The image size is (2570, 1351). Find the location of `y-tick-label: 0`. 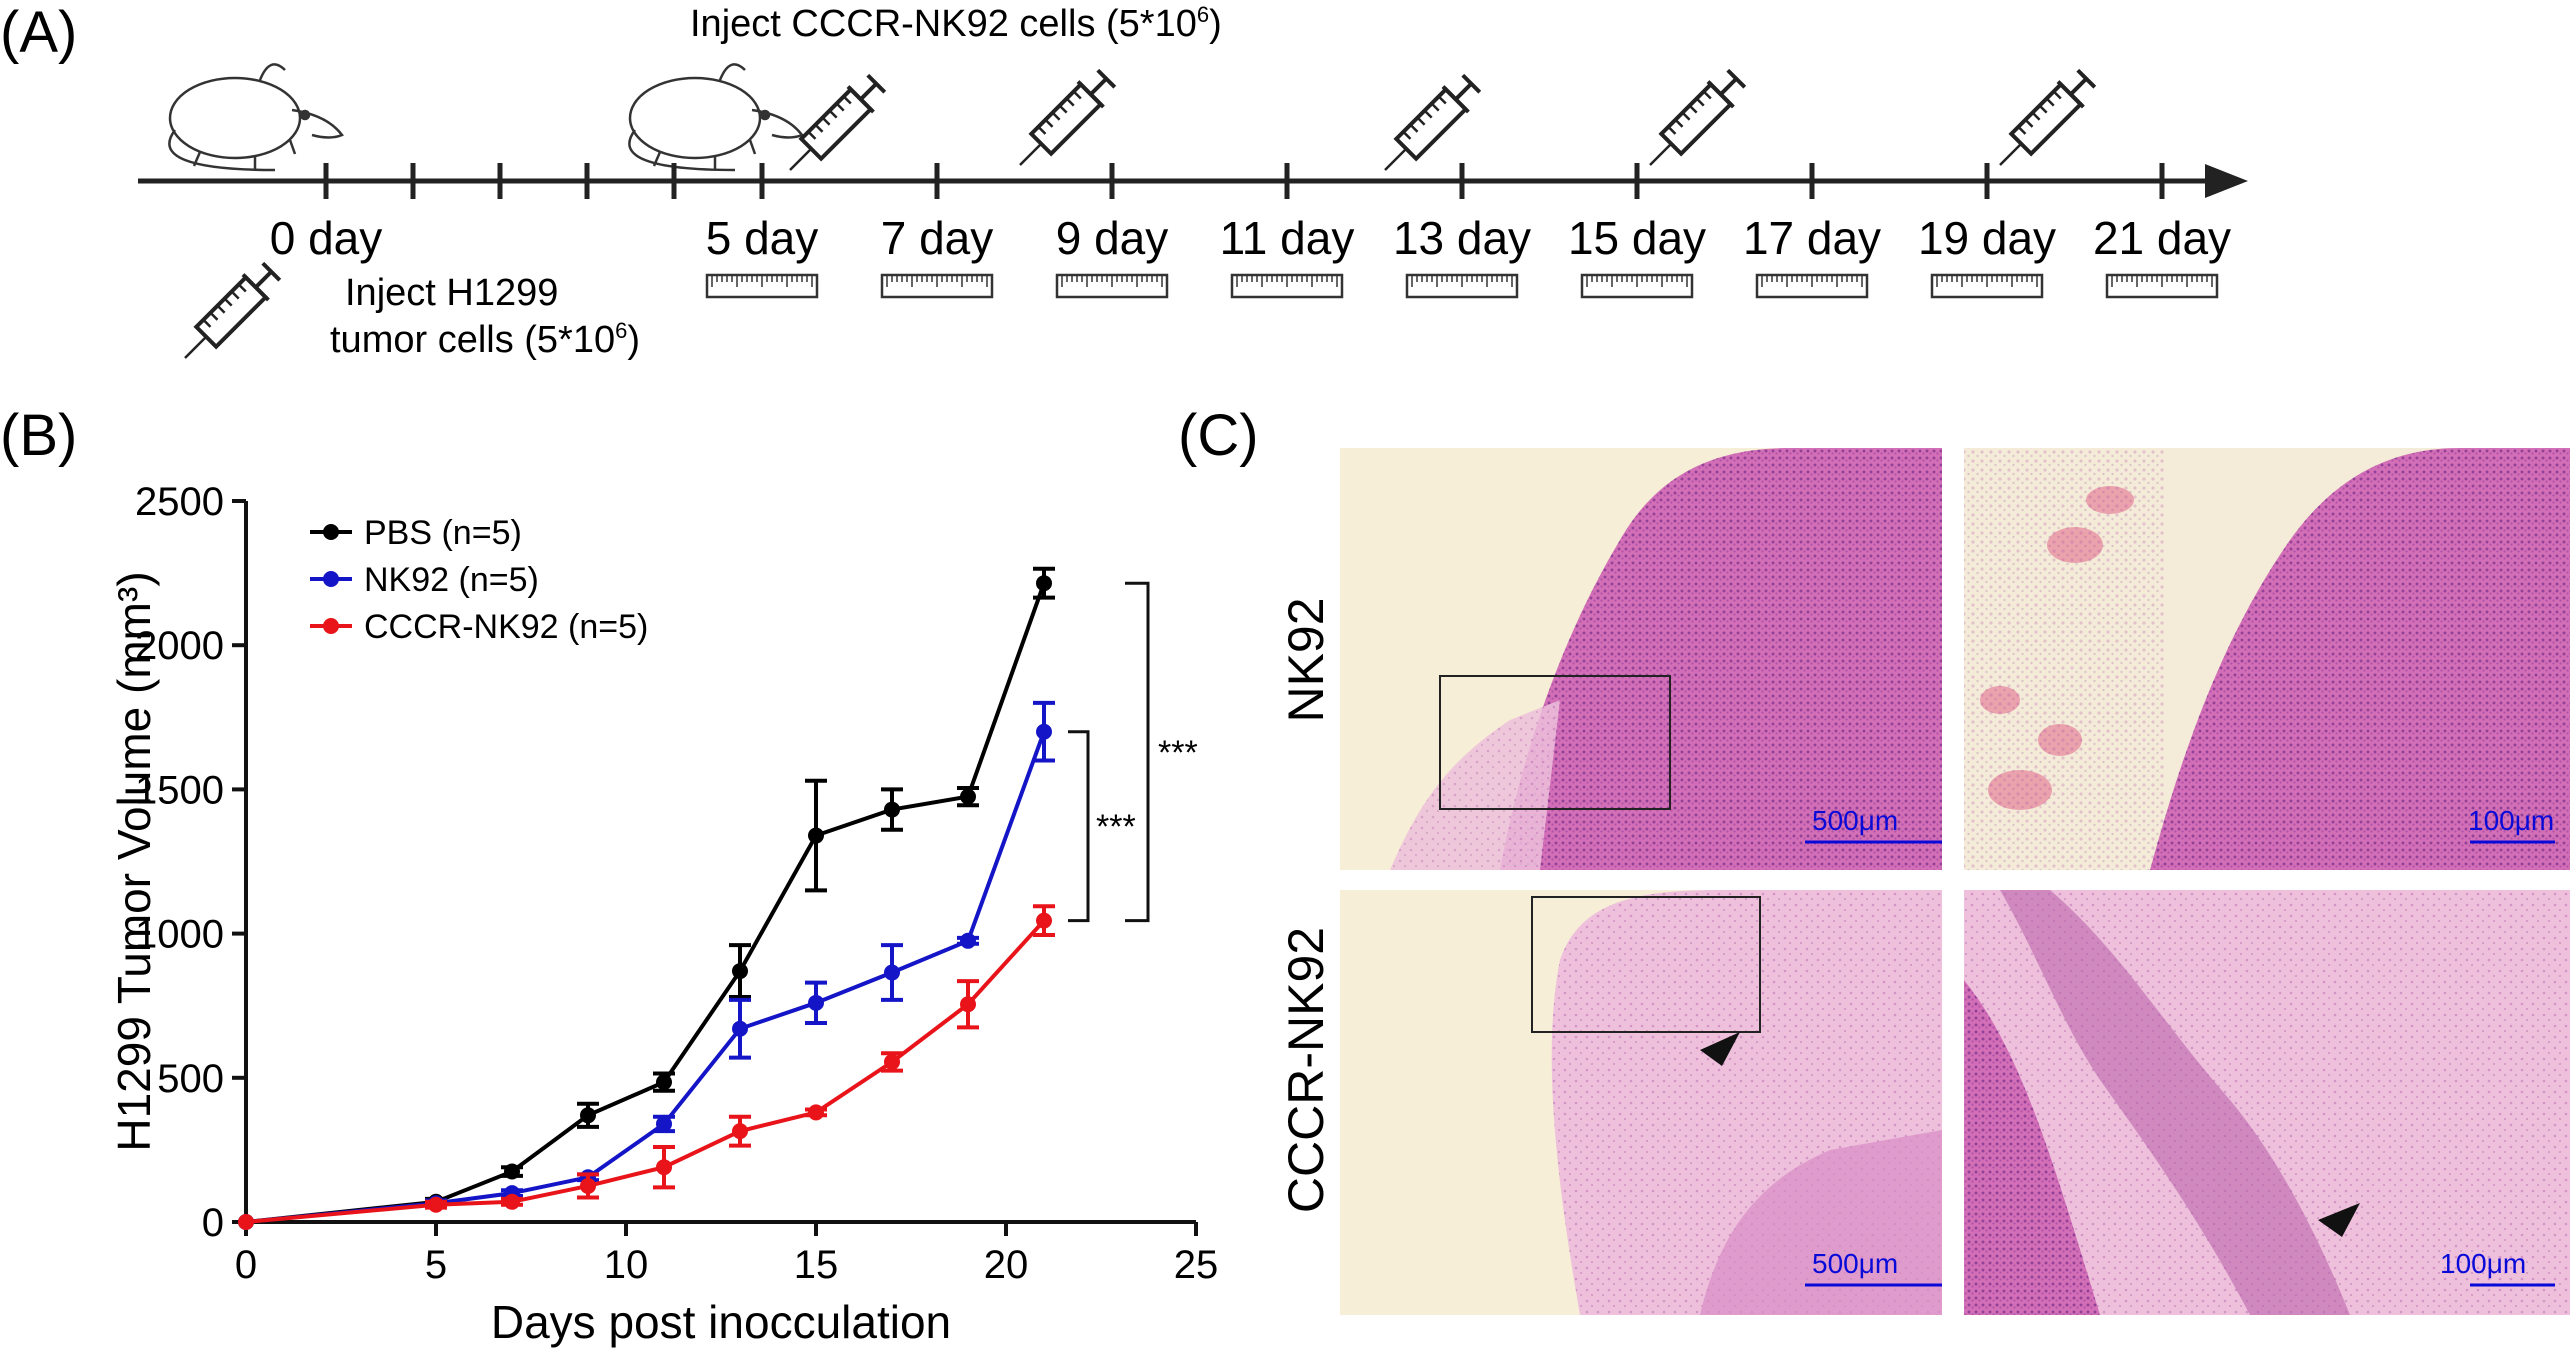

y-tick-label: 0 is located at coordinates (213, 1223).